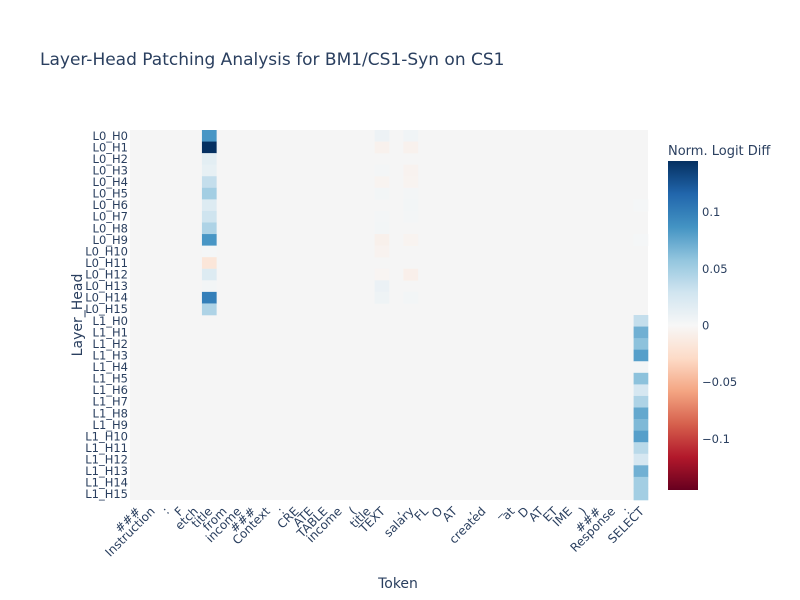  What do you see at coordinates (106, 275) in the screenshot?
I see `y-tick-label: L0_H12` at bounding box center [106, 275].